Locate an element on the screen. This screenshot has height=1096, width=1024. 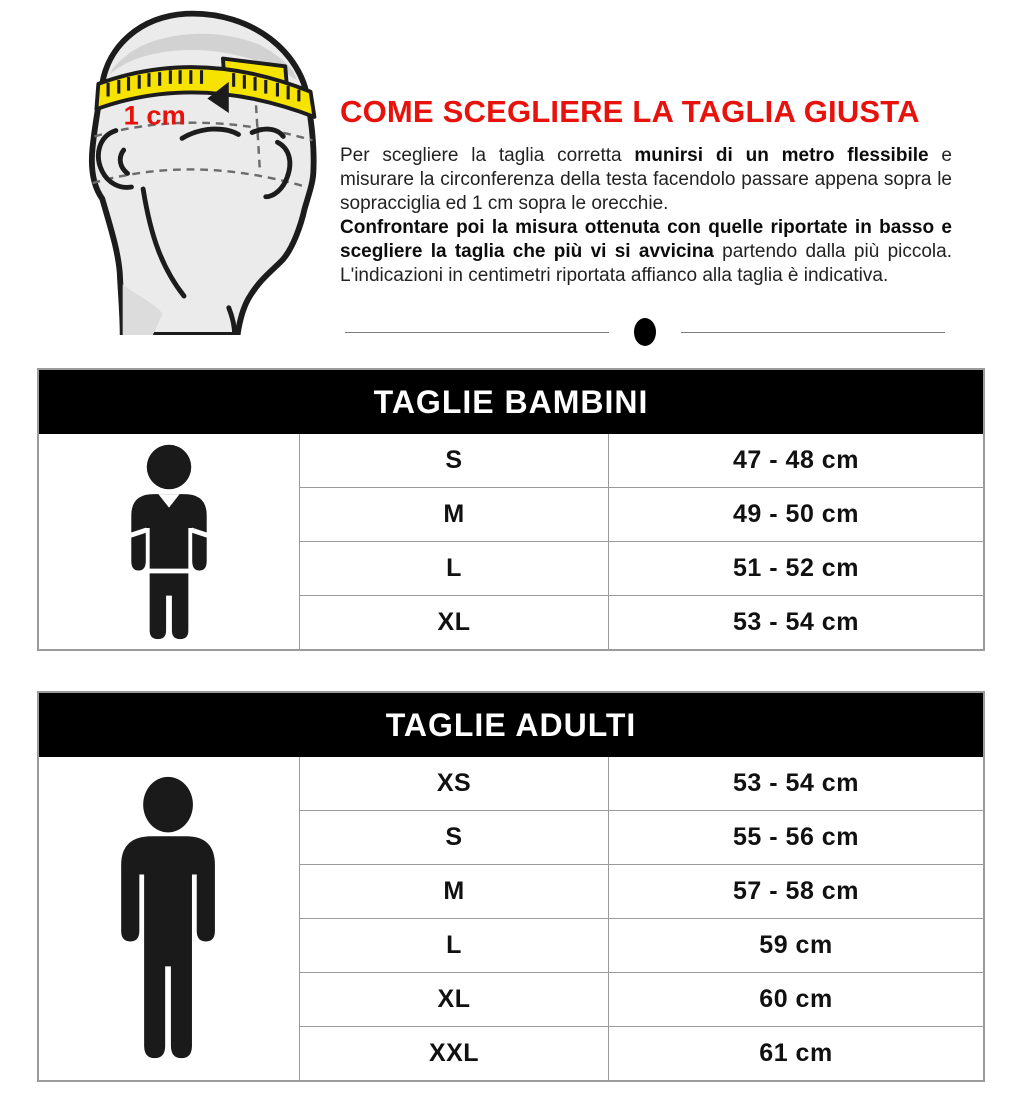
table-row: S 55 - 56 cm is located at coordinates (641, 837).